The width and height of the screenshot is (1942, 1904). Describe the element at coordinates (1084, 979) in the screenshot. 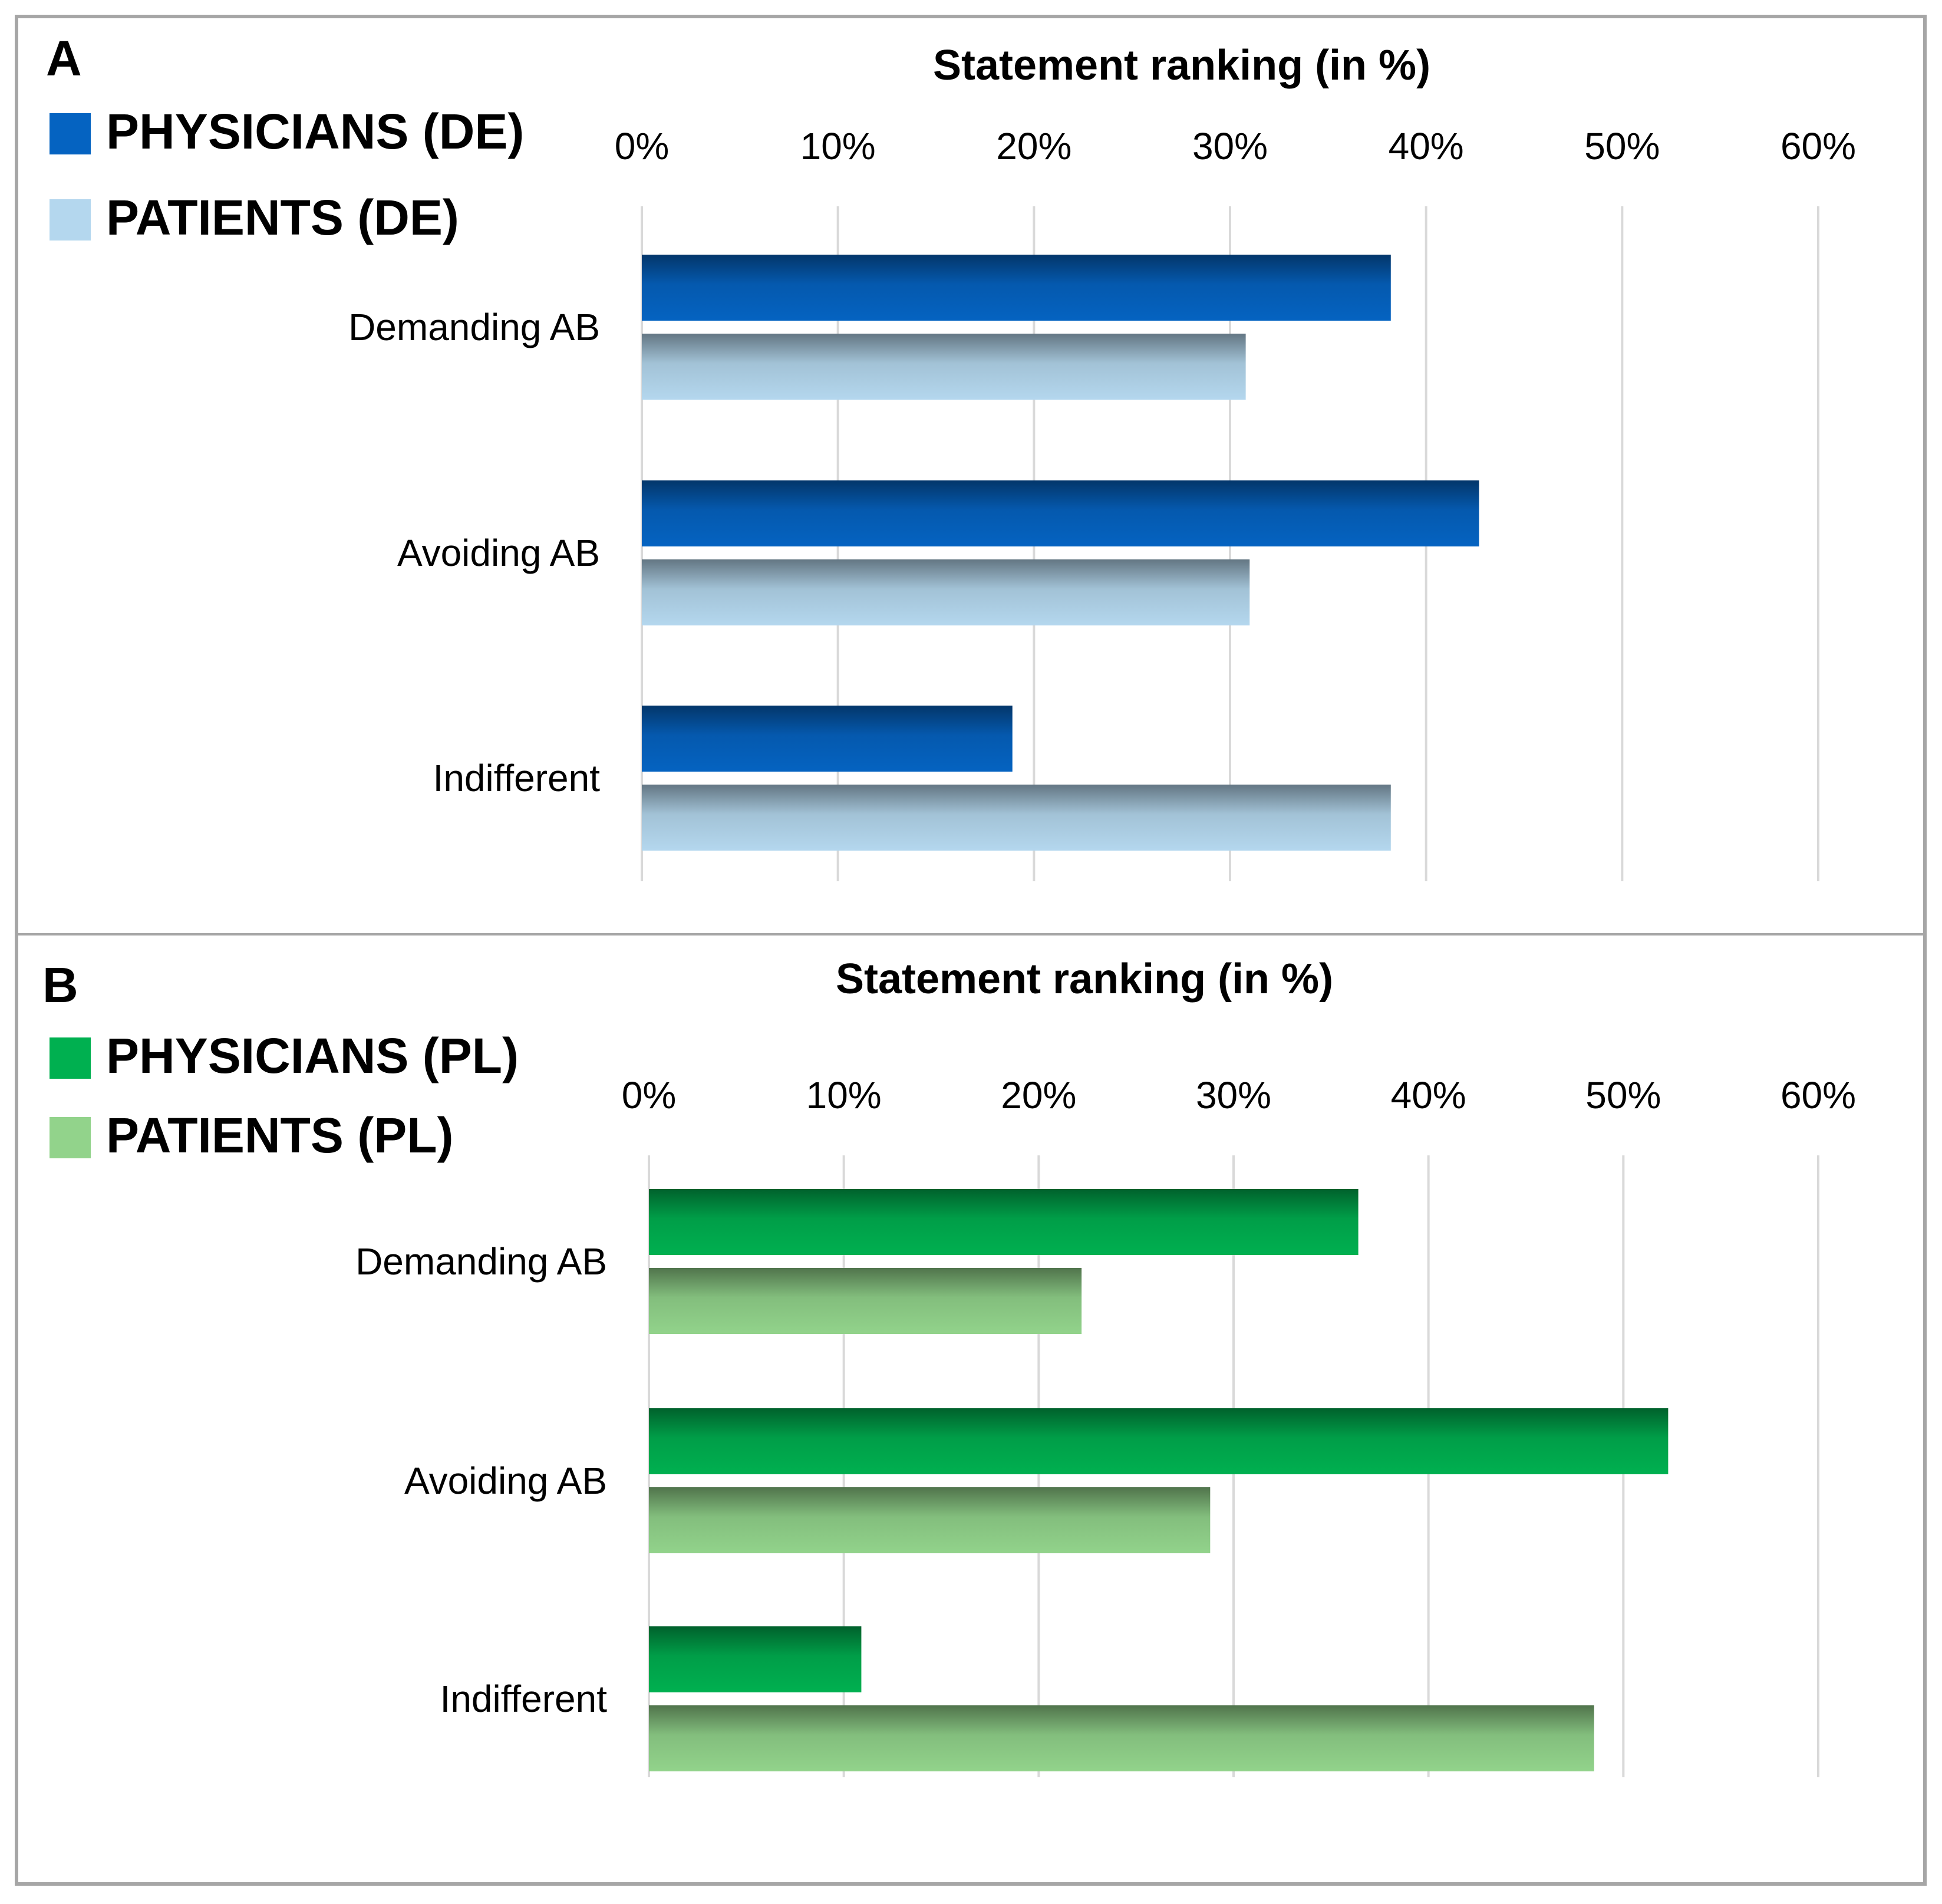

I see `panel-b-axis-title: Statement ranking (in %)` at that location.